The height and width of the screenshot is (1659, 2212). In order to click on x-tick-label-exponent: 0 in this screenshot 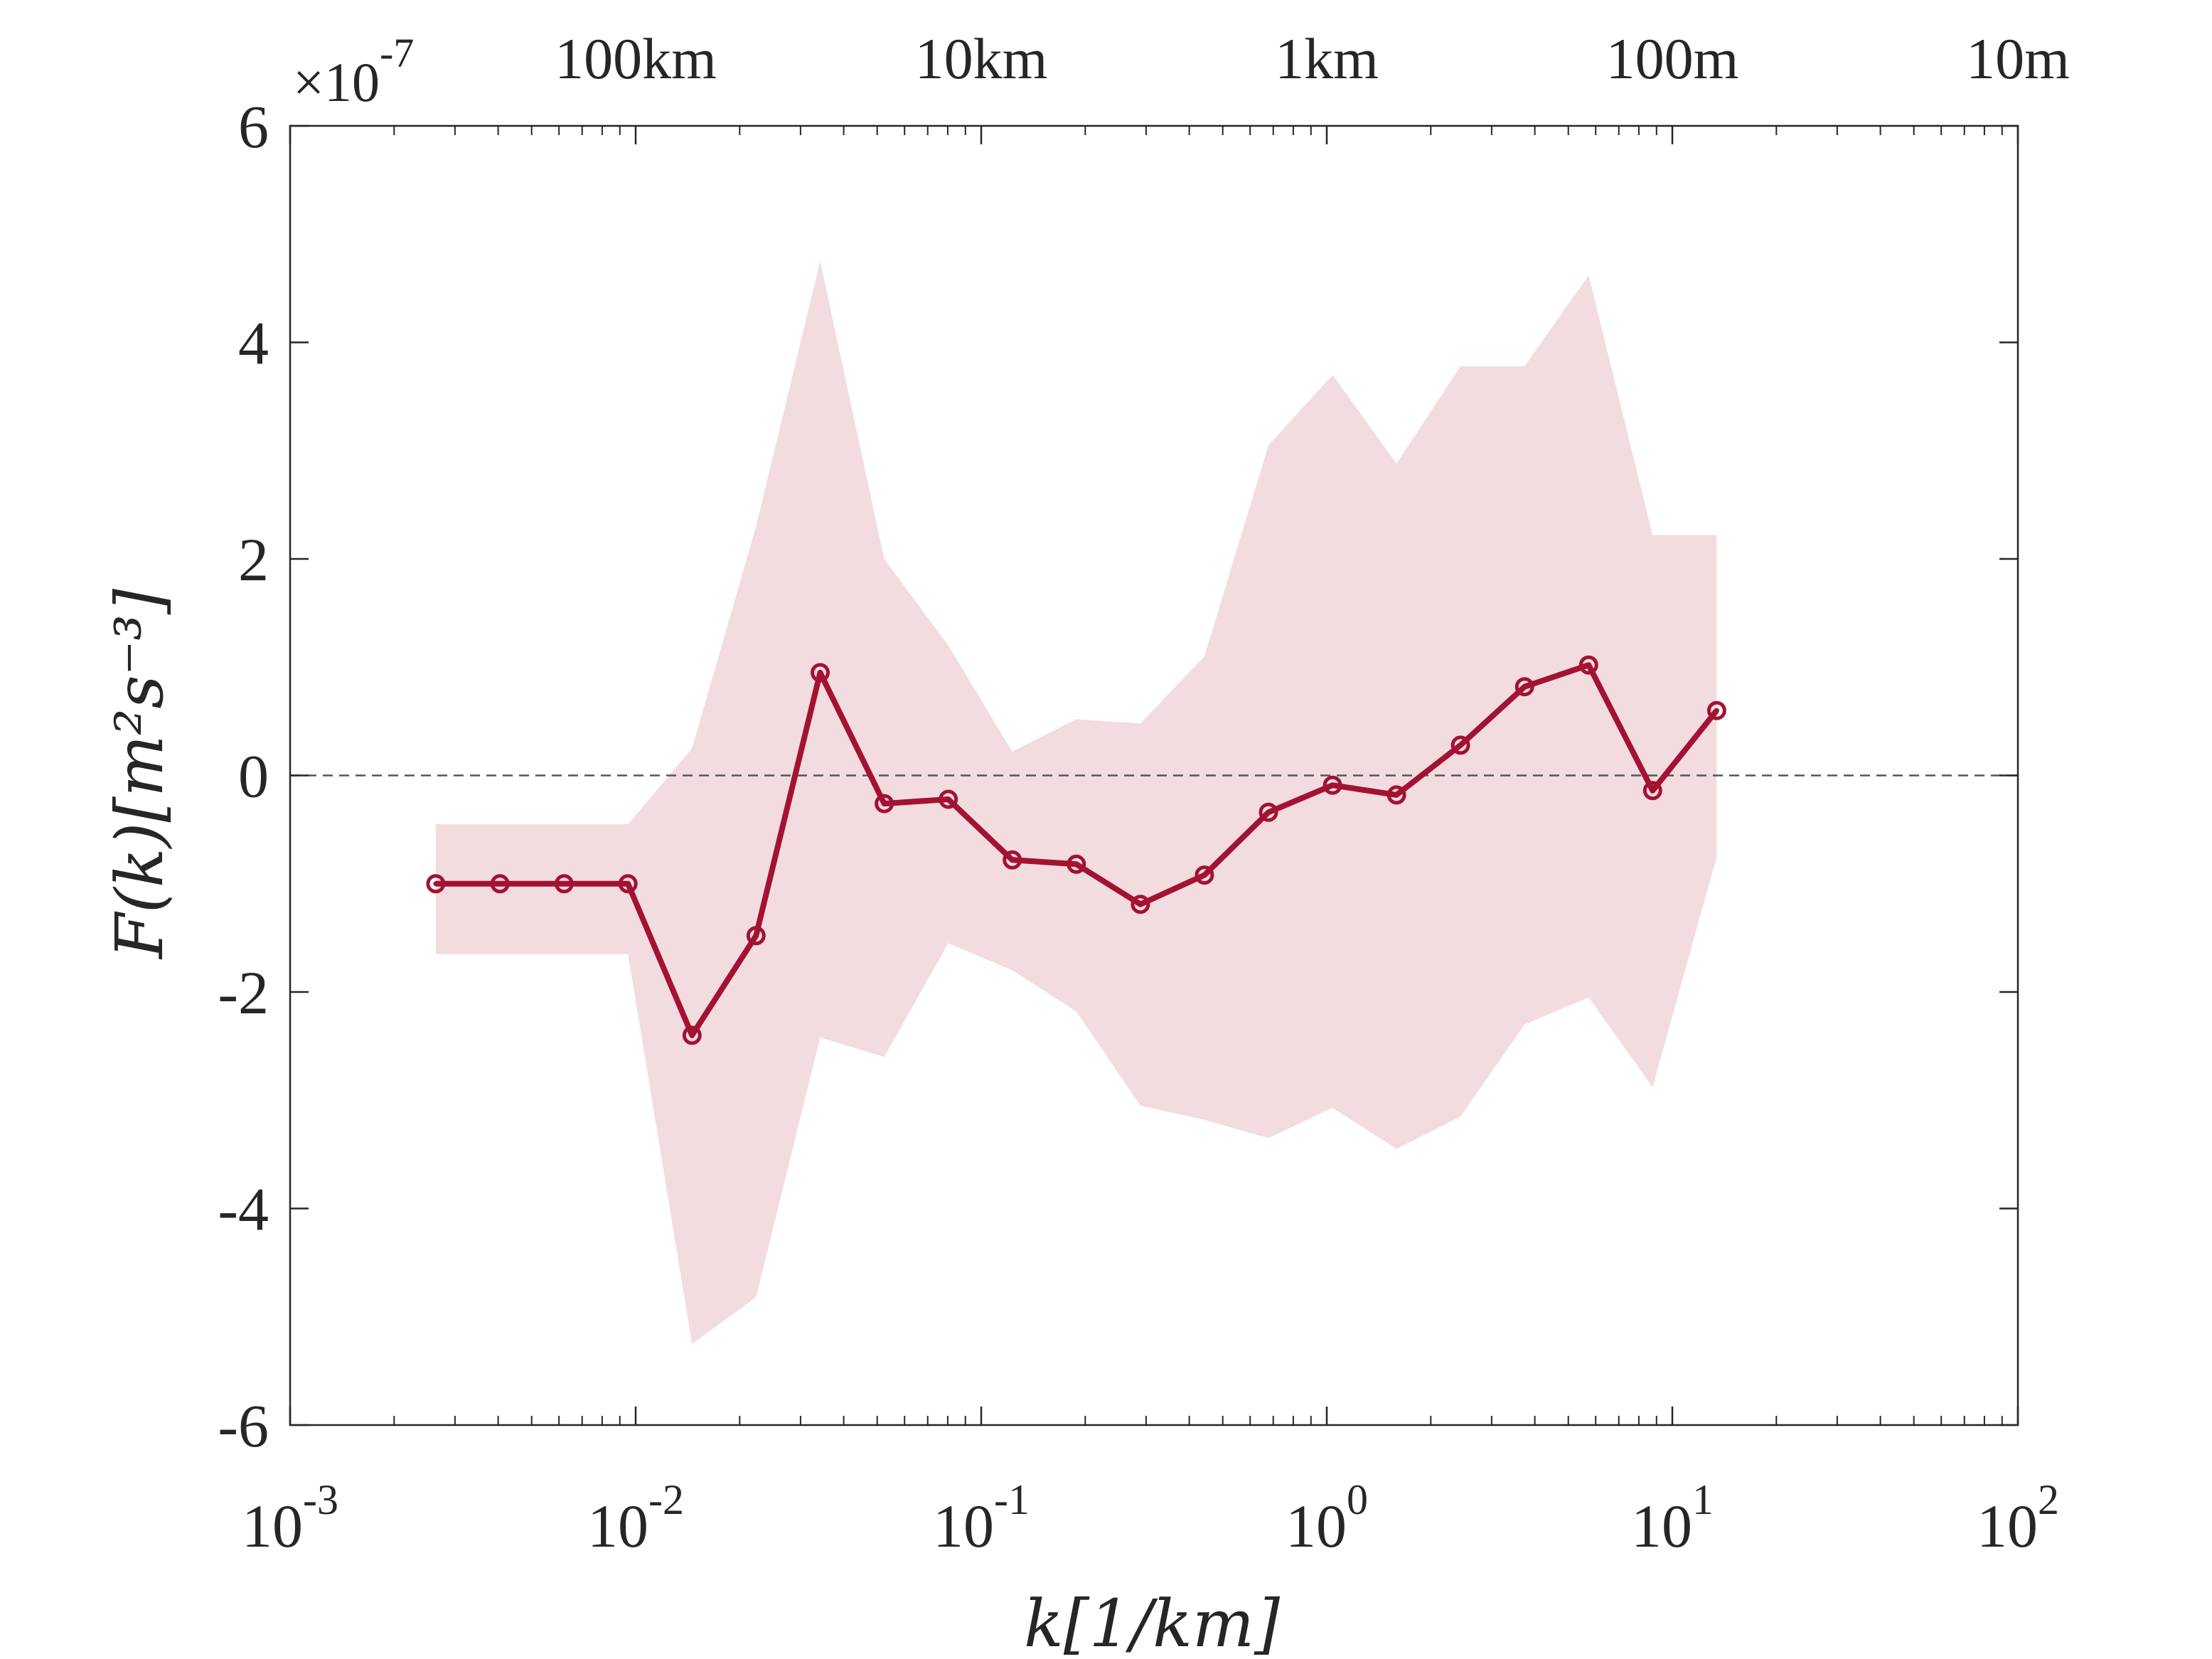, I will do `click(1357, 1499)`.